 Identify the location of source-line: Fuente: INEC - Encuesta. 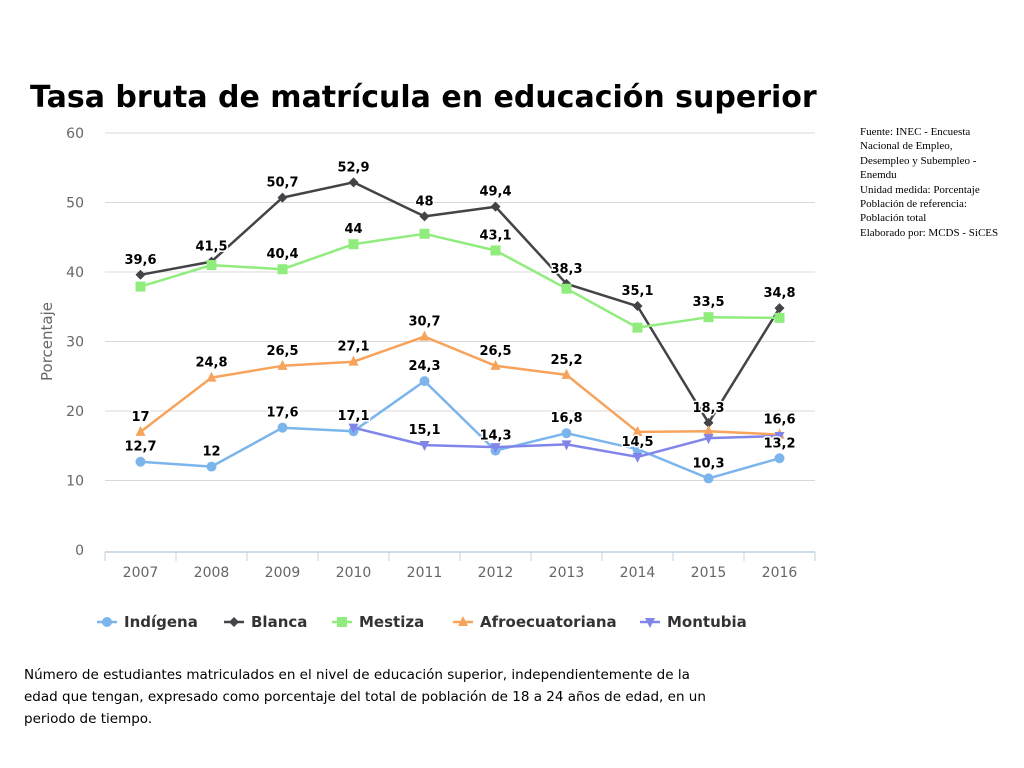
(915, 132).